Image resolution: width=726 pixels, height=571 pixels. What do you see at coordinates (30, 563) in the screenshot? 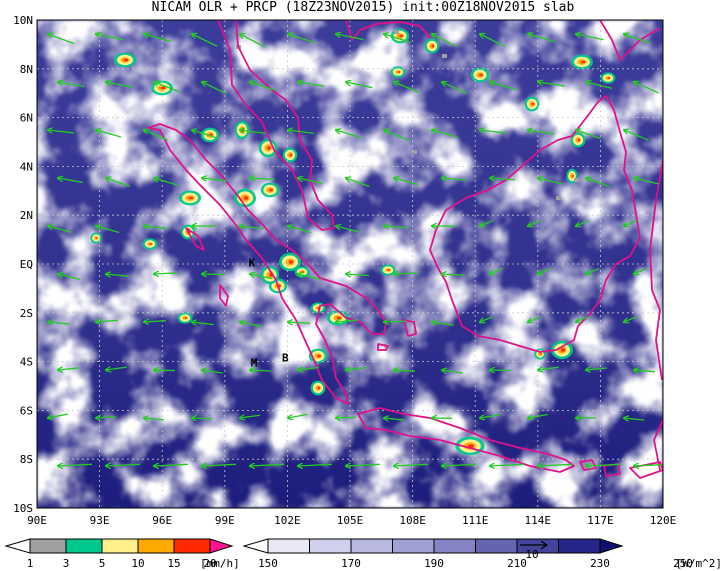
I see `precip-legend-value: 1` at bounding box center [30, 563].